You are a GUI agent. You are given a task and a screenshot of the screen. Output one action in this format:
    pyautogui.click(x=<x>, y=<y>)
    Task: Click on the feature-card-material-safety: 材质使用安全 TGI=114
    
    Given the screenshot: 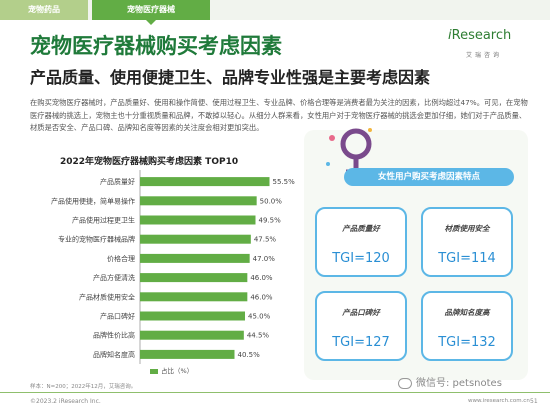 What is the action you would take?
    pyautogui.click(x=467, y=242)
    